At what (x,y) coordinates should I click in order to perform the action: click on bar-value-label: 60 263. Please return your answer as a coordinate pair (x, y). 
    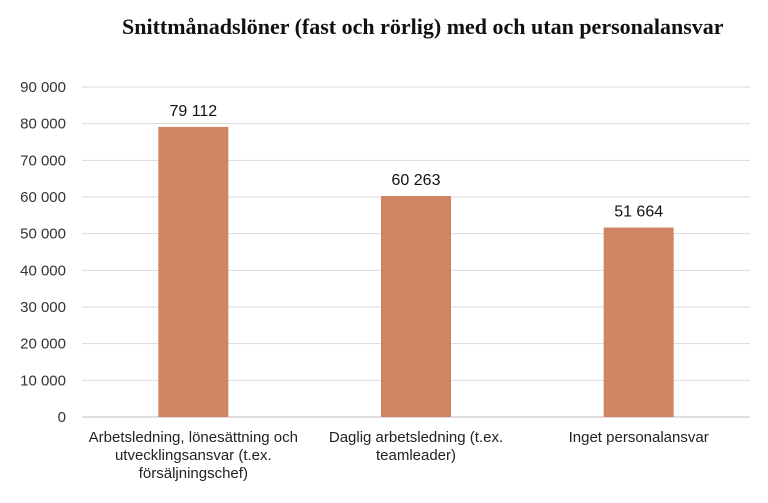
    Looking at the image, I should click on (416, 180).